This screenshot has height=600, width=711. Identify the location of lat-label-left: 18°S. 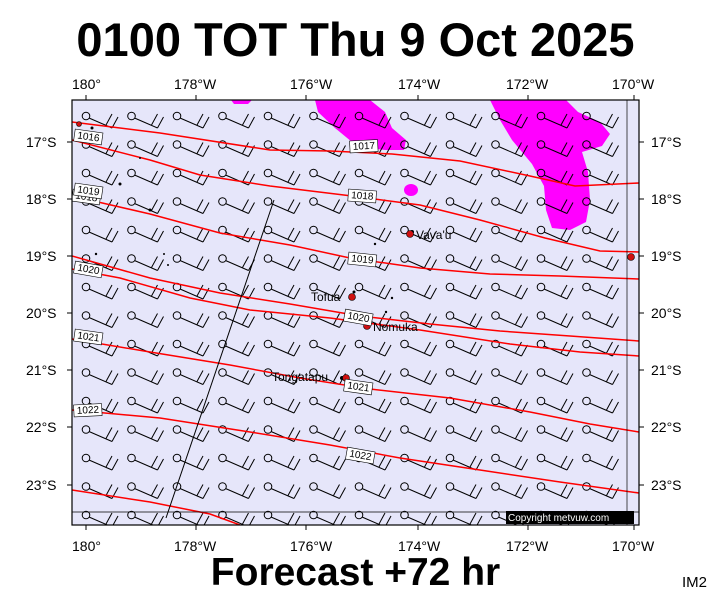
(41, 199).